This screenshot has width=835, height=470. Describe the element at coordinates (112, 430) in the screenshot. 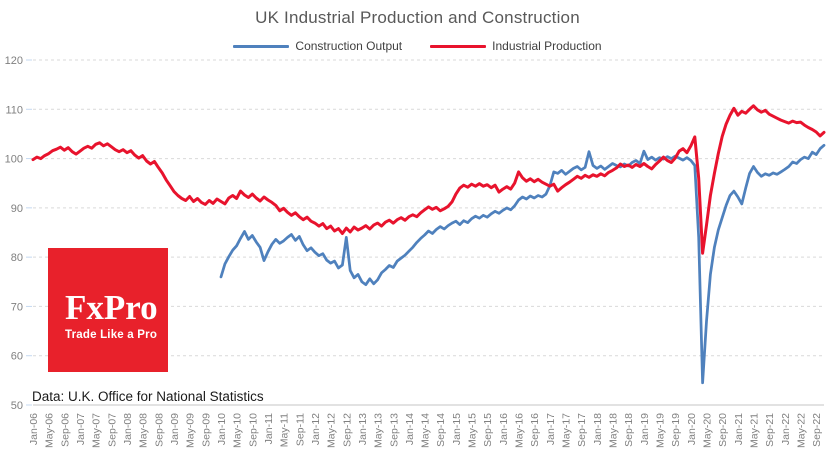

I see `xtick-label-Sep-07: Sep-07` at that location.